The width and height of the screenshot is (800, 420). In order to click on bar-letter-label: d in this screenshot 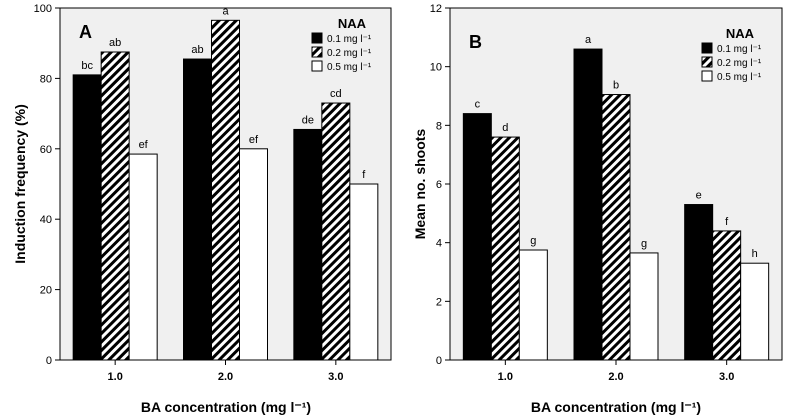, I will do `click(505, 128)`.